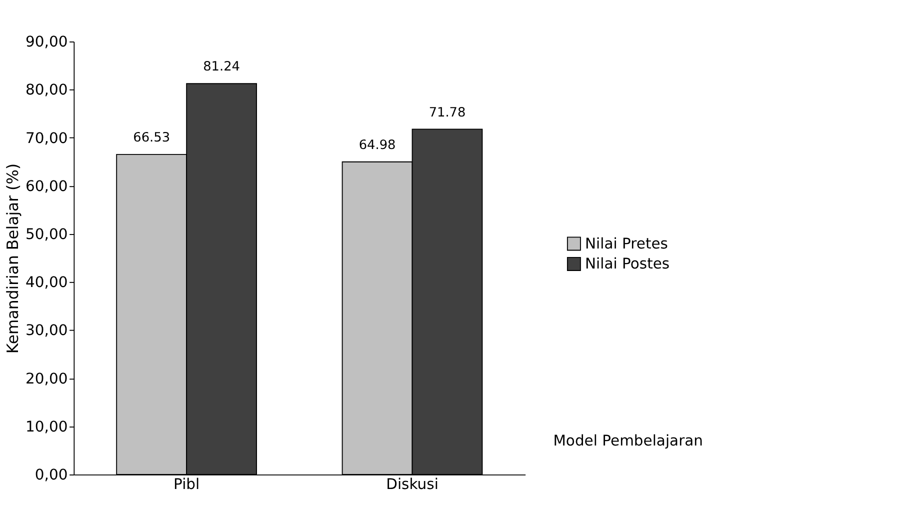 The image size is (901, 526). Describe the element at coordinates (12, 258) in the screenshot. I see `y-axis-title: Kemandirian Belajar (%)` at that location.